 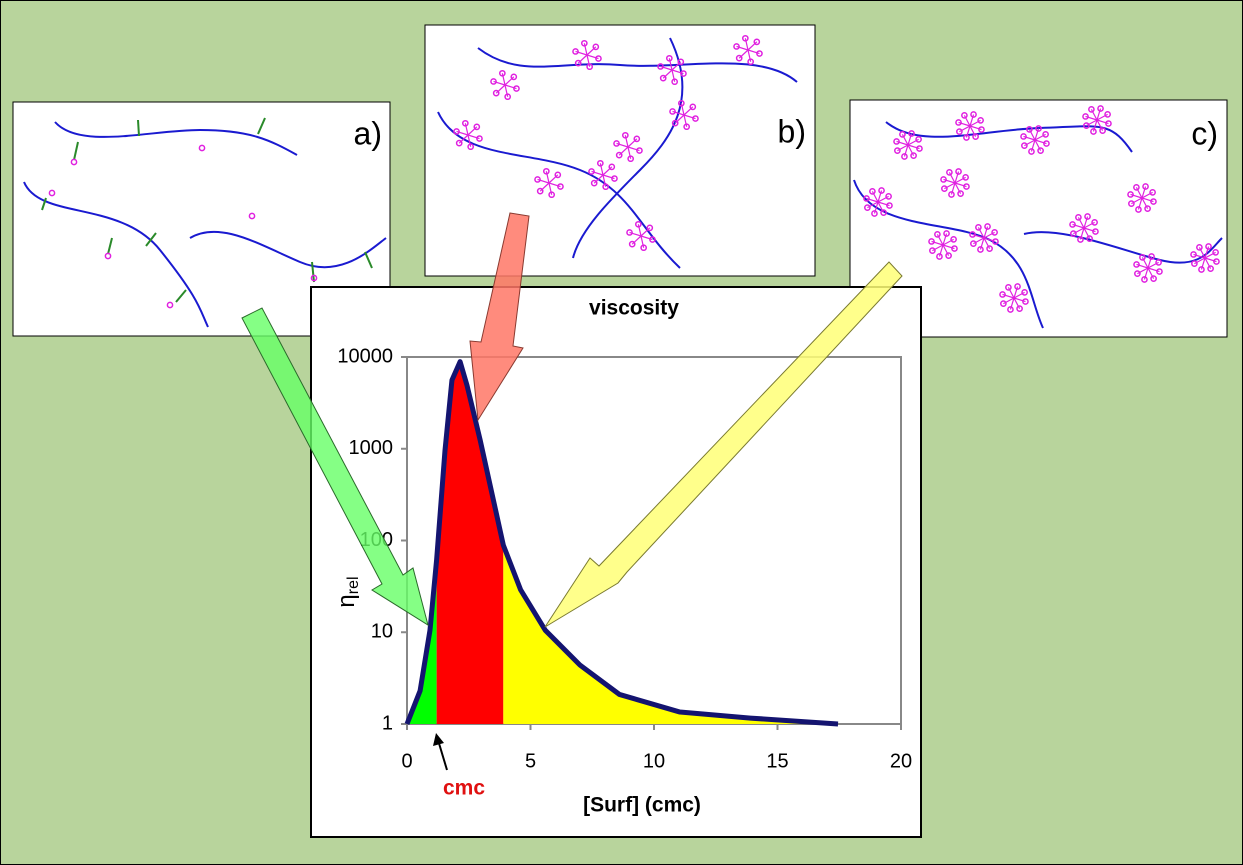 What do you see at coordinates (792, 131) in the screenshot?
I see `panel-label: b)` at bounding box center [792, 131].